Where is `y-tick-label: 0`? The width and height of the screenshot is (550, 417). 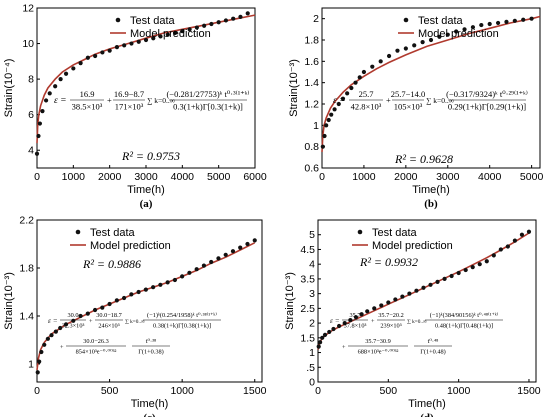
y-tick-label: 0 is located at coordinates (312, 383).